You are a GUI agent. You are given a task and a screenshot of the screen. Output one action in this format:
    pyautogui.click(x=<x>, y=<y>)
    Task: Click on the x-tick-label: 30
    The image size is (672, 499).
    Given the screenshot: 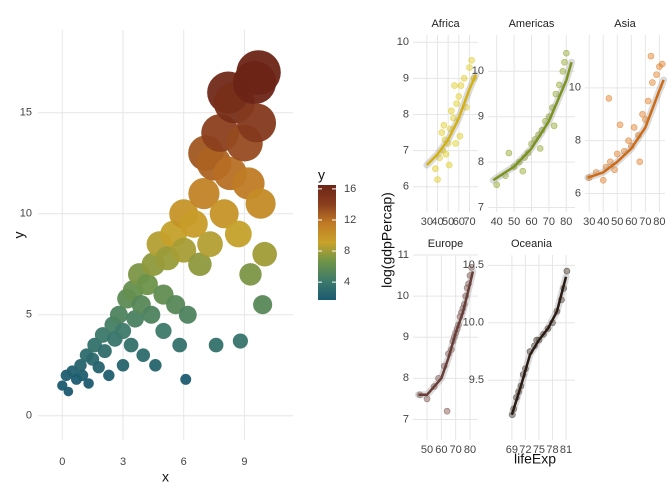 What is the action you would take?
    pyautogui.click(x=589, y=222)
    